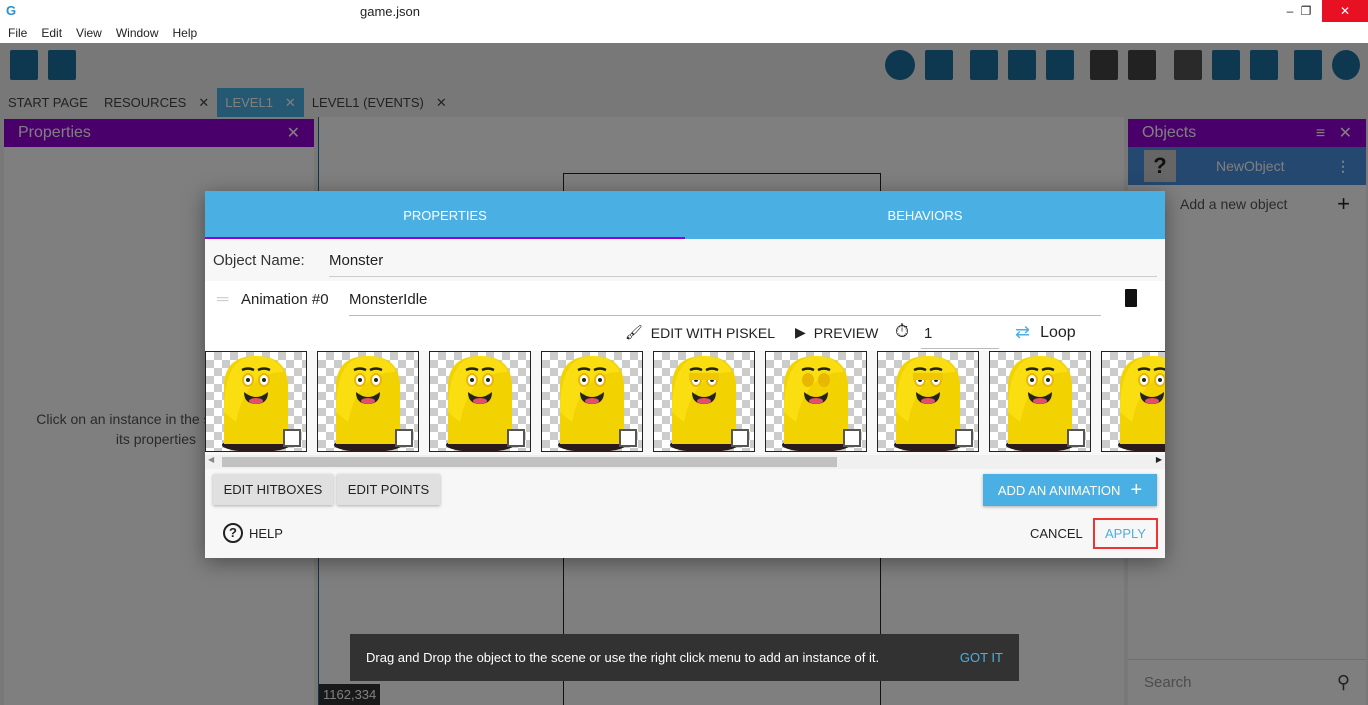  Describe the element at coordinates (1290, 11) in the screenshot. I see `minimize-button: –` at that location.